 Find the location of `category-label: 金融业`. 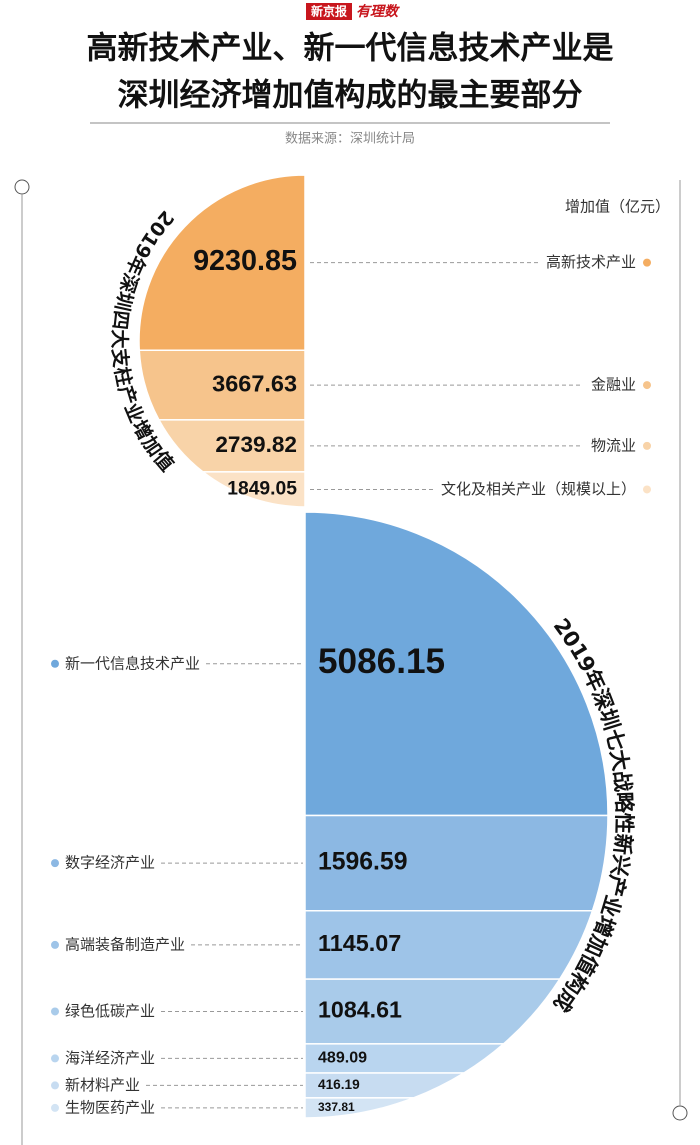

category-label: 金融业 is located at coordinates (613, 385).